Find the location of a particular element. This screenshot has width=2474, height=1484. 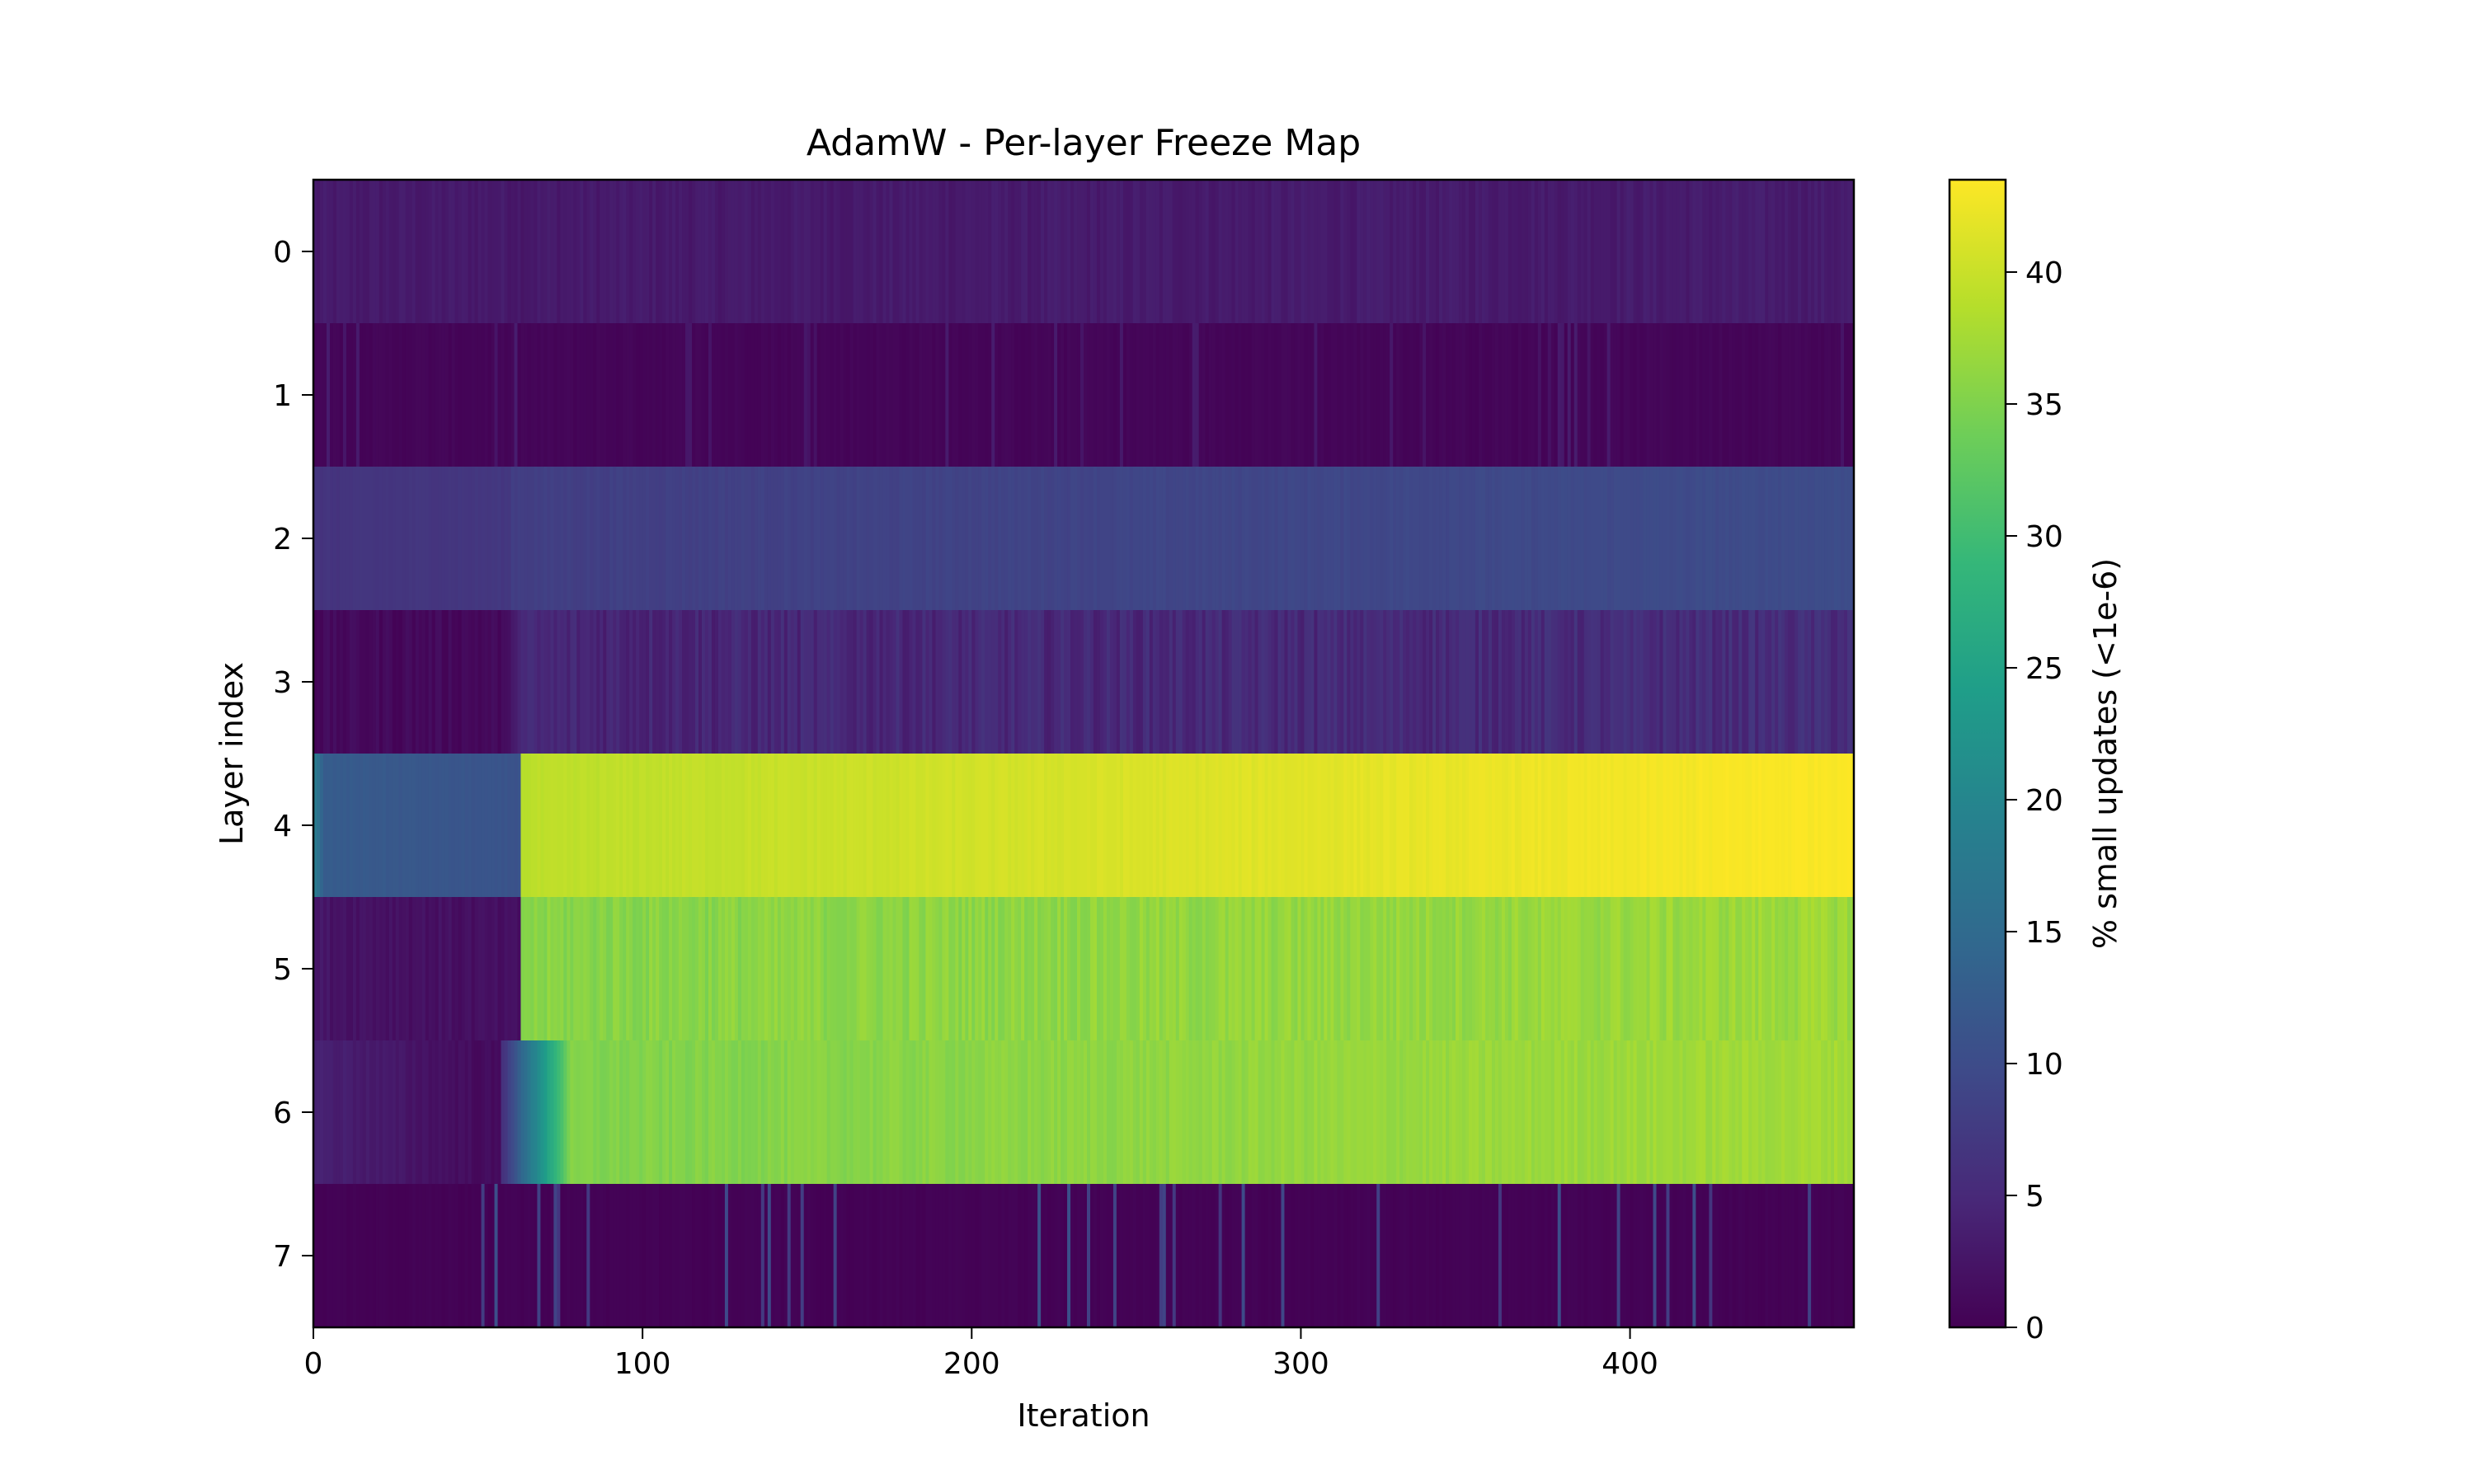

y-tick-label: 5 is located at coordinates (282, 970).